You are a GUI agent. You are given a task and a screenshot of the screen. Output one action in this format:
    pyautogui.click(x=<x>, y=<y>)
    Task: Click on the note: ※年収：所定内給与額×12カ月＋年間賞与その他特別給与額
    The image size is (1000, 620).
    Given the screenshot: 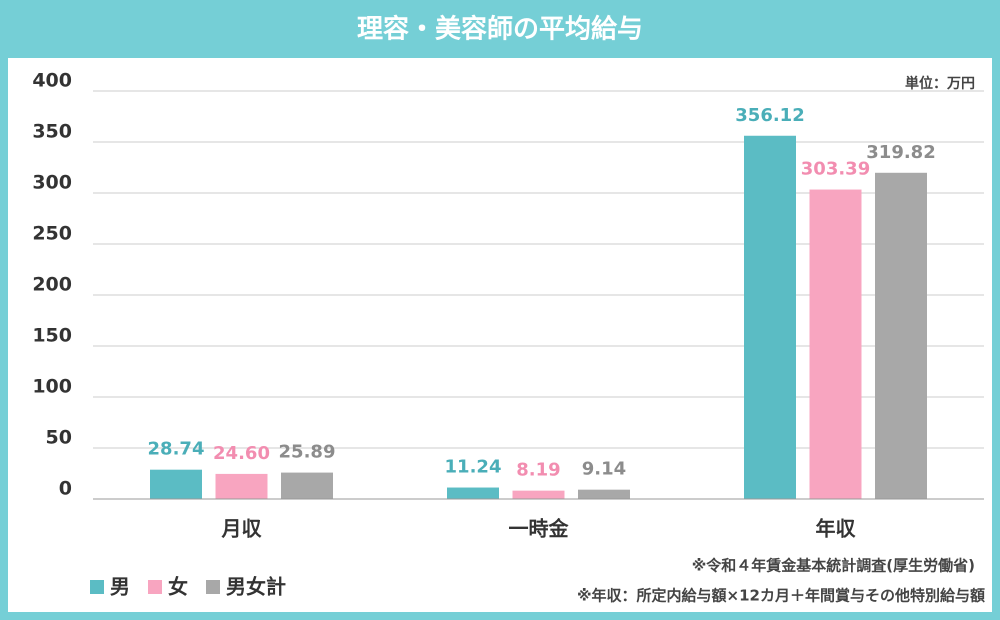 What is the action you would take?
    pyautogui.click(x=781, y=596)
    